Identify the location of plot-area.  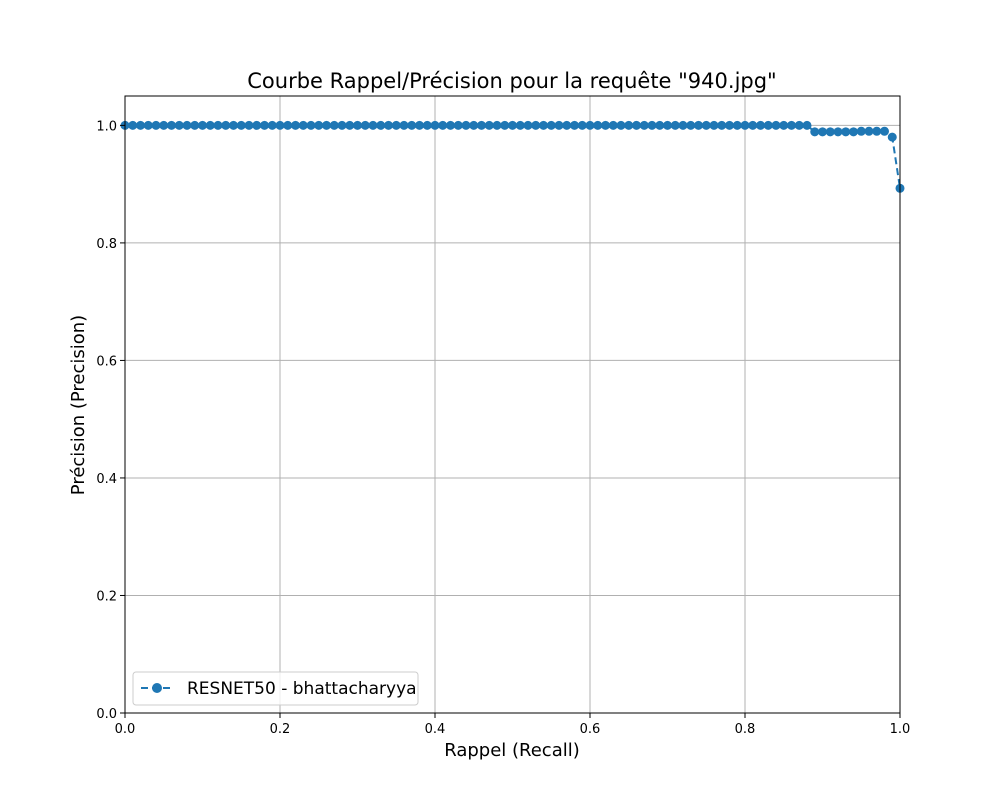
(512, 156).